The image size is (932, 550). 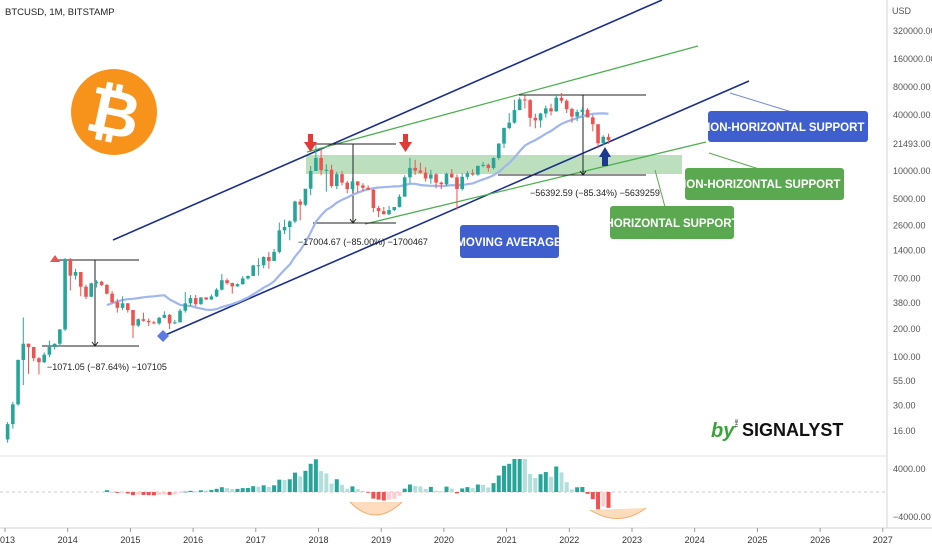 What do you see at coordinates (735, 161) in the screenshot?
I see `support2-pointer` at bounding box center [735, 161].